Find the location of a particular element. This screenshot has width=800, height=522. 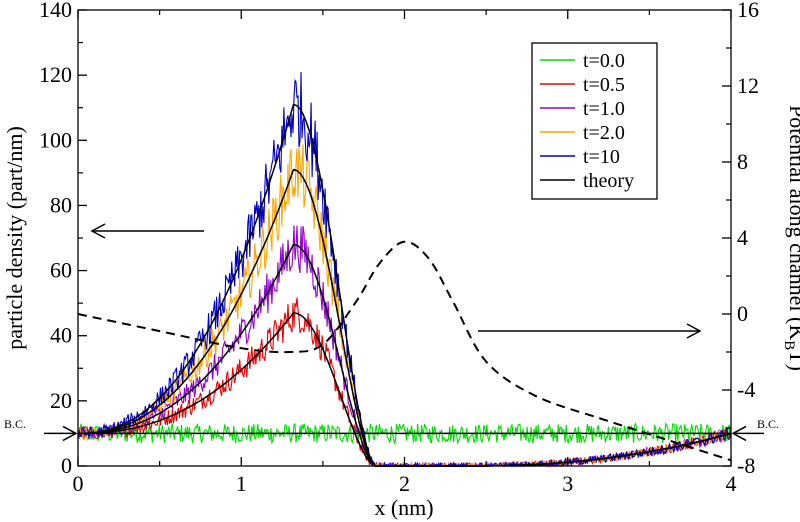

x-tick-label-3: 3 is located at coordinates (567, 483).